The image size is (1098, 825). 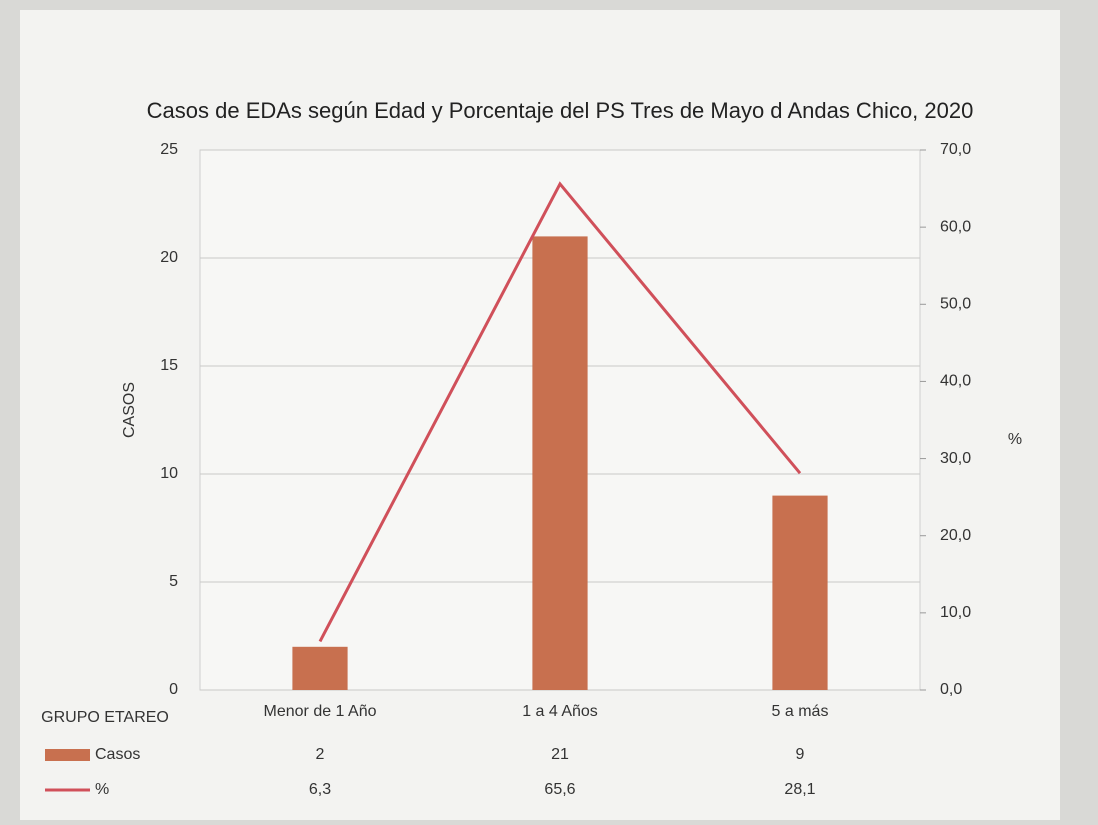 What do you see at coordinates (129, 410) in the screenshot?
I see `y-axis-label: CASOS` at bounding box center [129, 410].